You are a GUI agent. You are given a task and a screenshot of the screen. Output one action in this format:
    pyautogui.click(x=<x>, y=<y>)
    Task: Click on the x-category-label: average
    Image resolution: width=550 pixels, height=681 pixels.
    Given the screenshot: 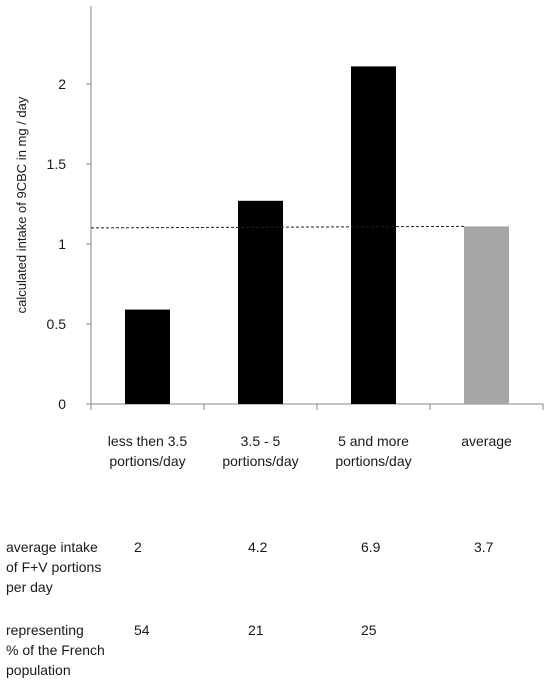 What is the action you would take?
    pyautogui.click(x=487, y=441)
    